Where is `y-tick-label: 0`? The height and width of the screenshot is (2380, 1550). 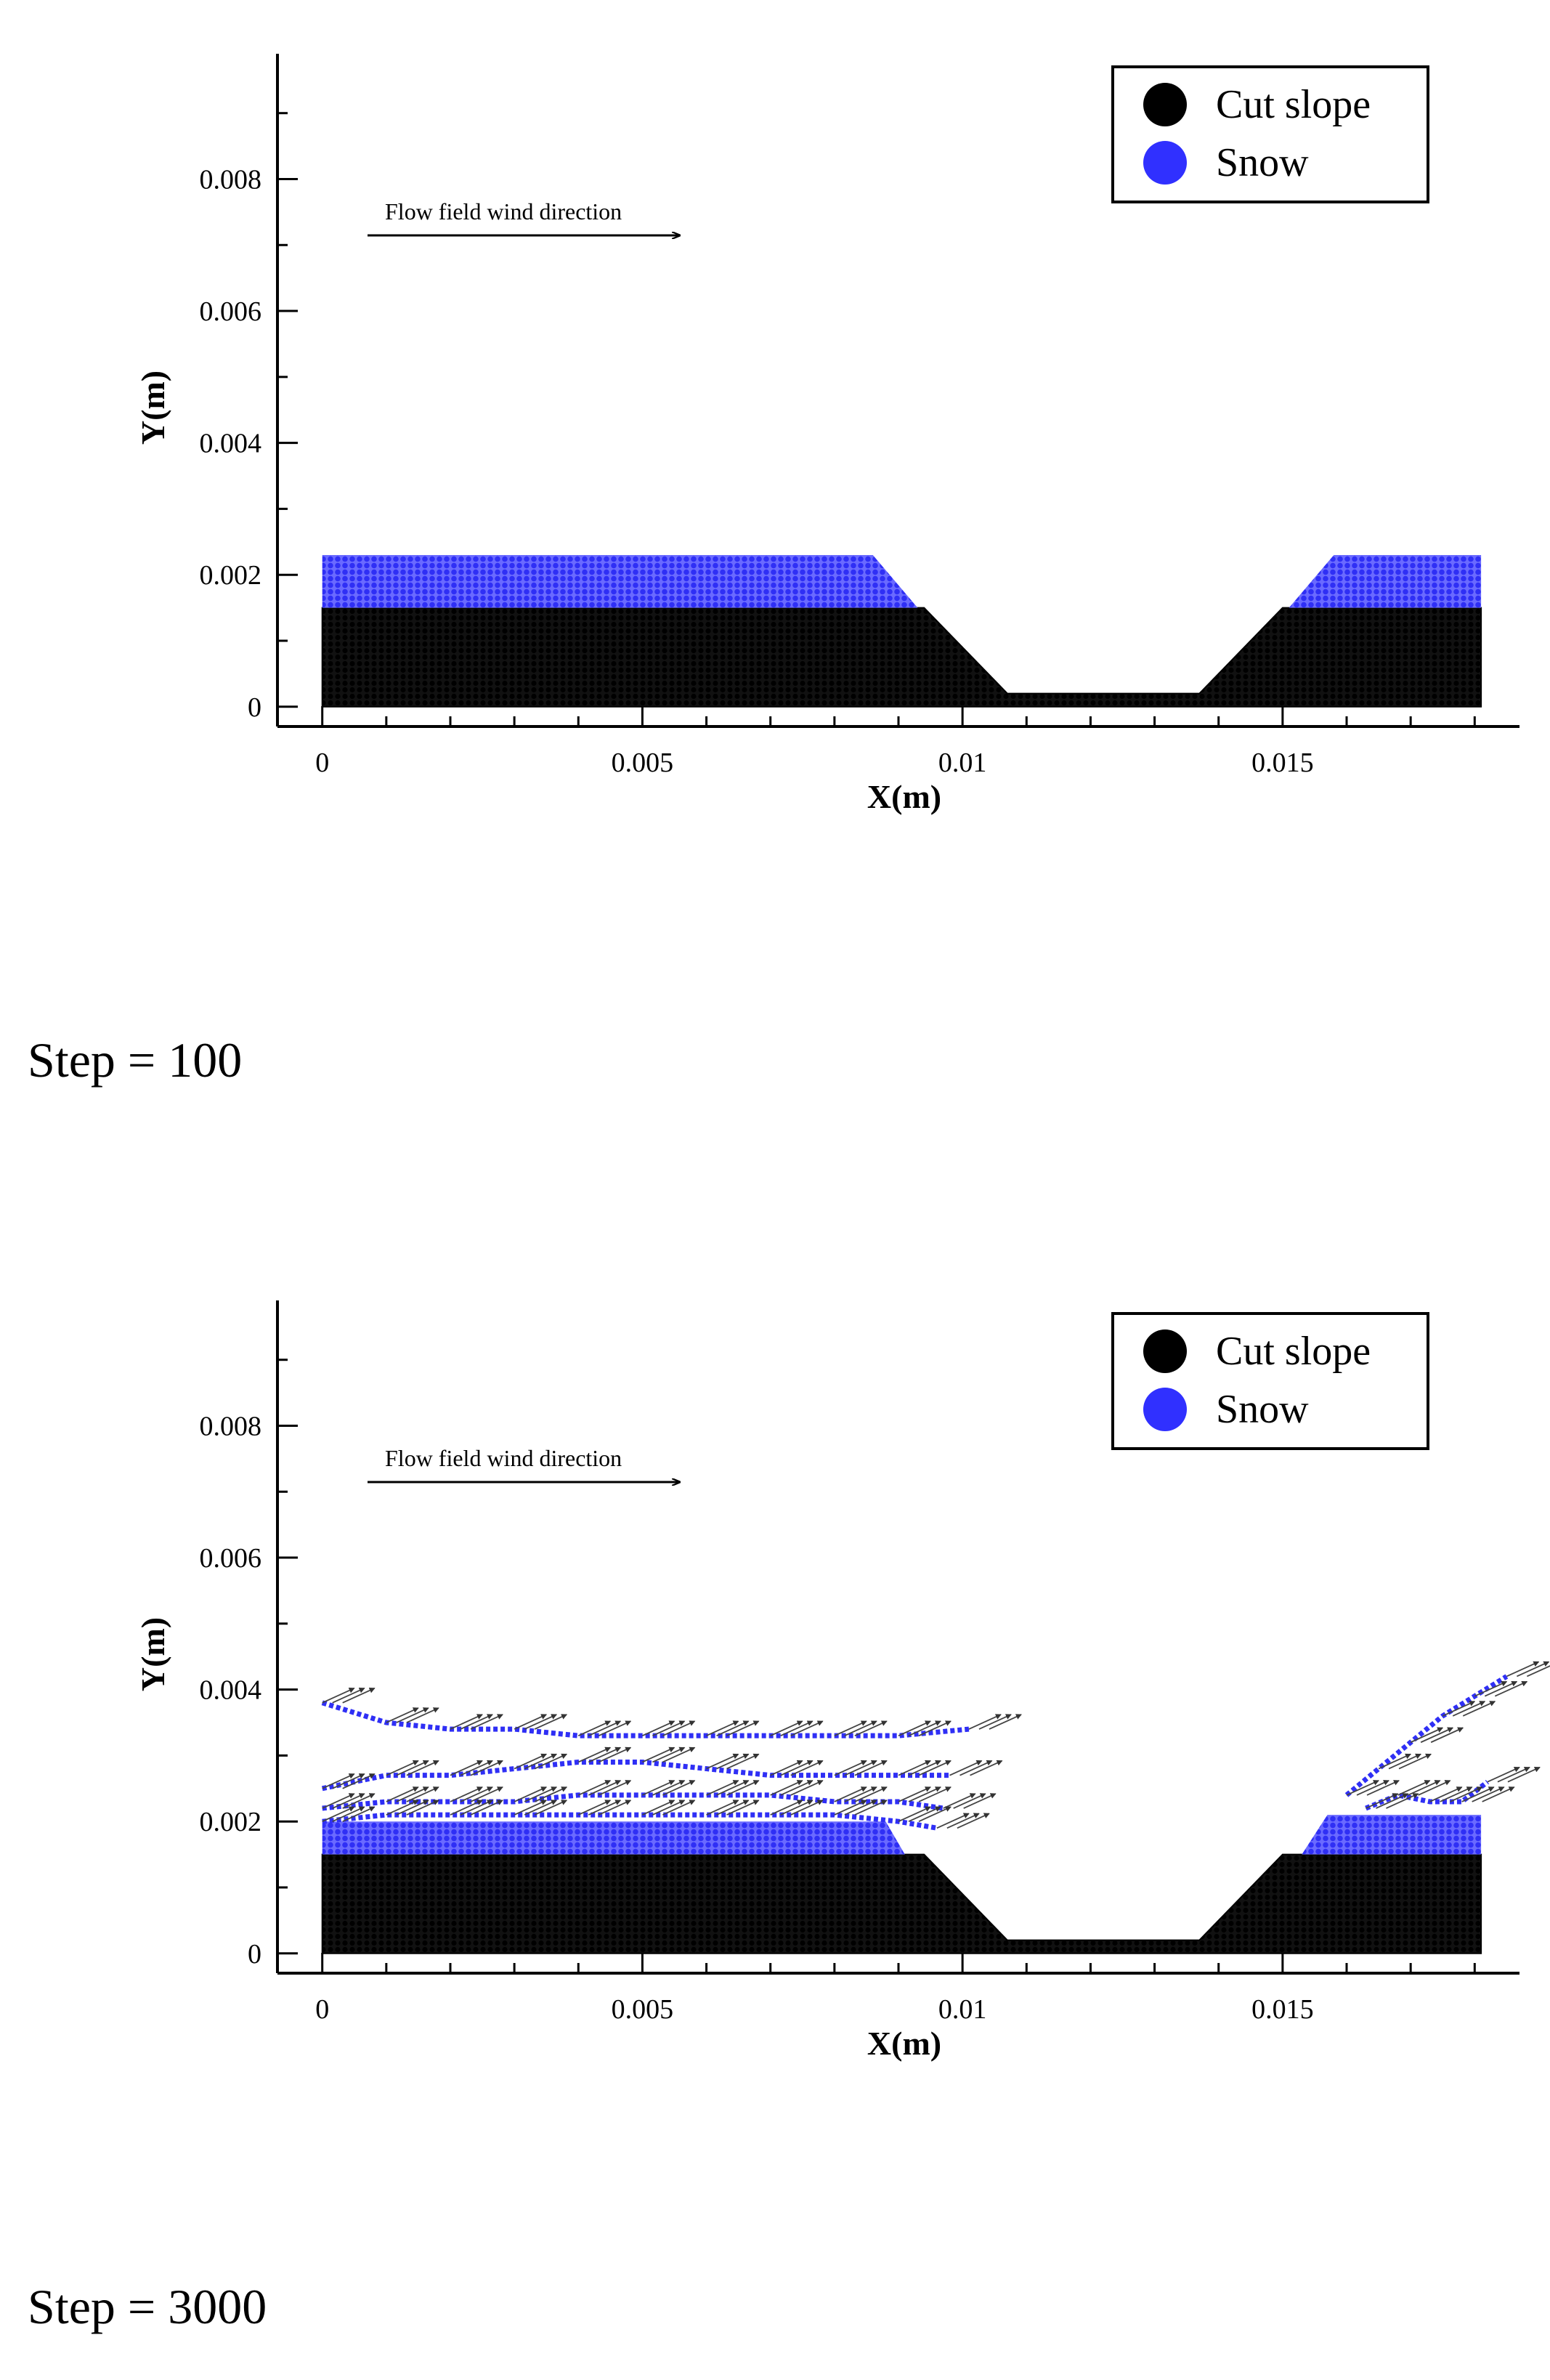
y-tick-label: 0 is located at coordinates (254, 1954).